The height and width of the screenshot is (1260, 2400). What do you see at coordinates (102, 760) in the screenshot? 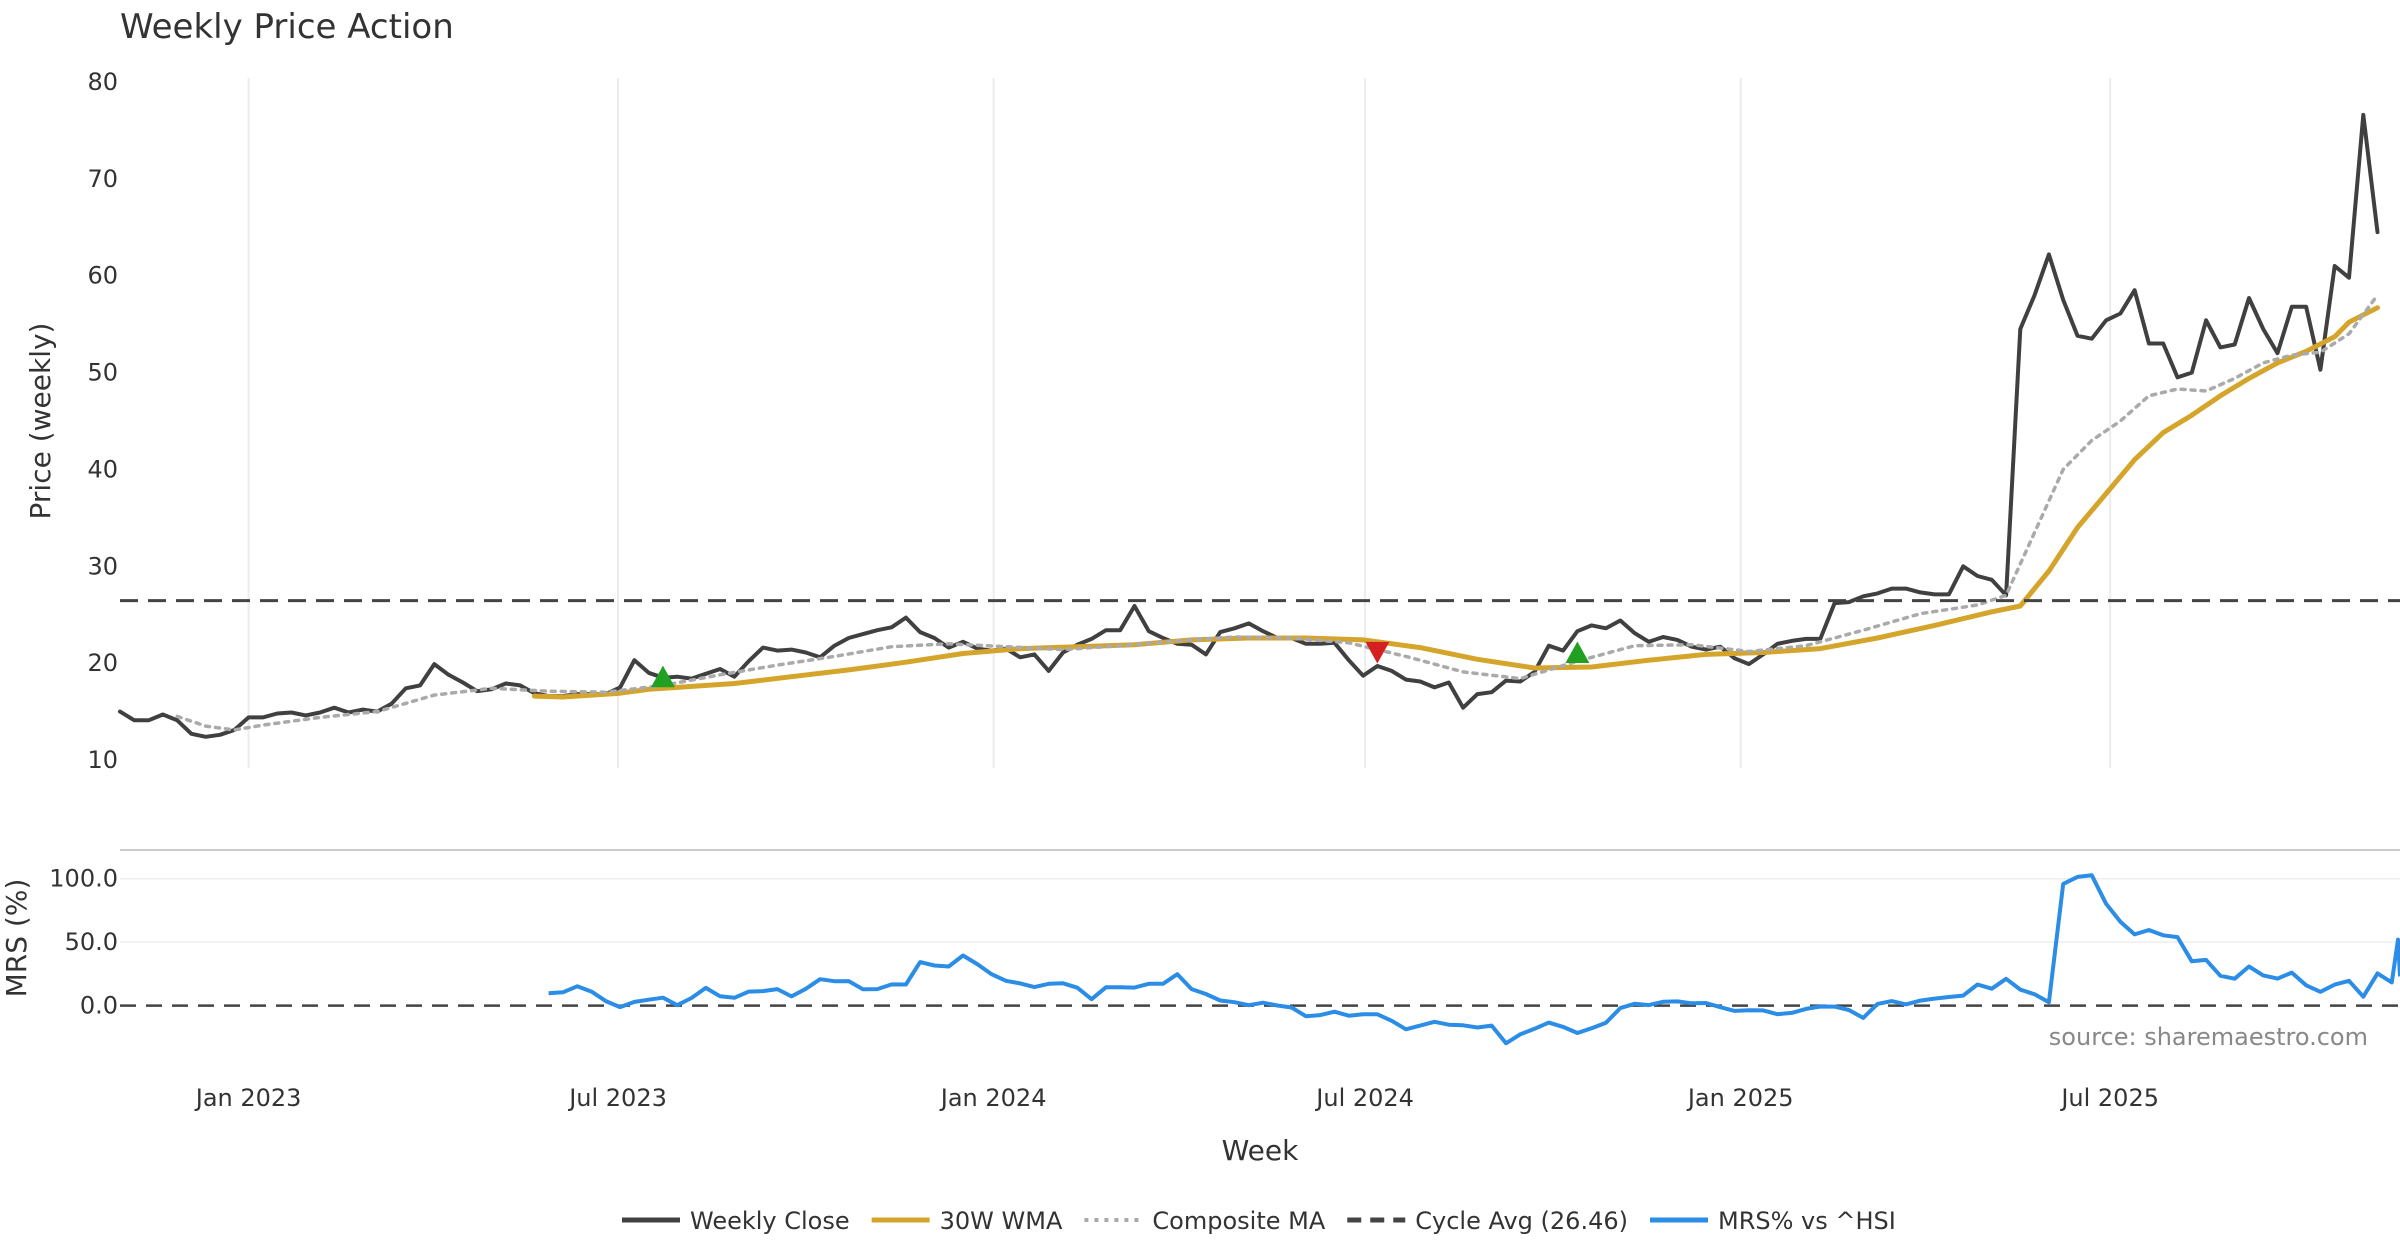
I see `price-y-tick-label: 10` at bounding box center [102, 760].